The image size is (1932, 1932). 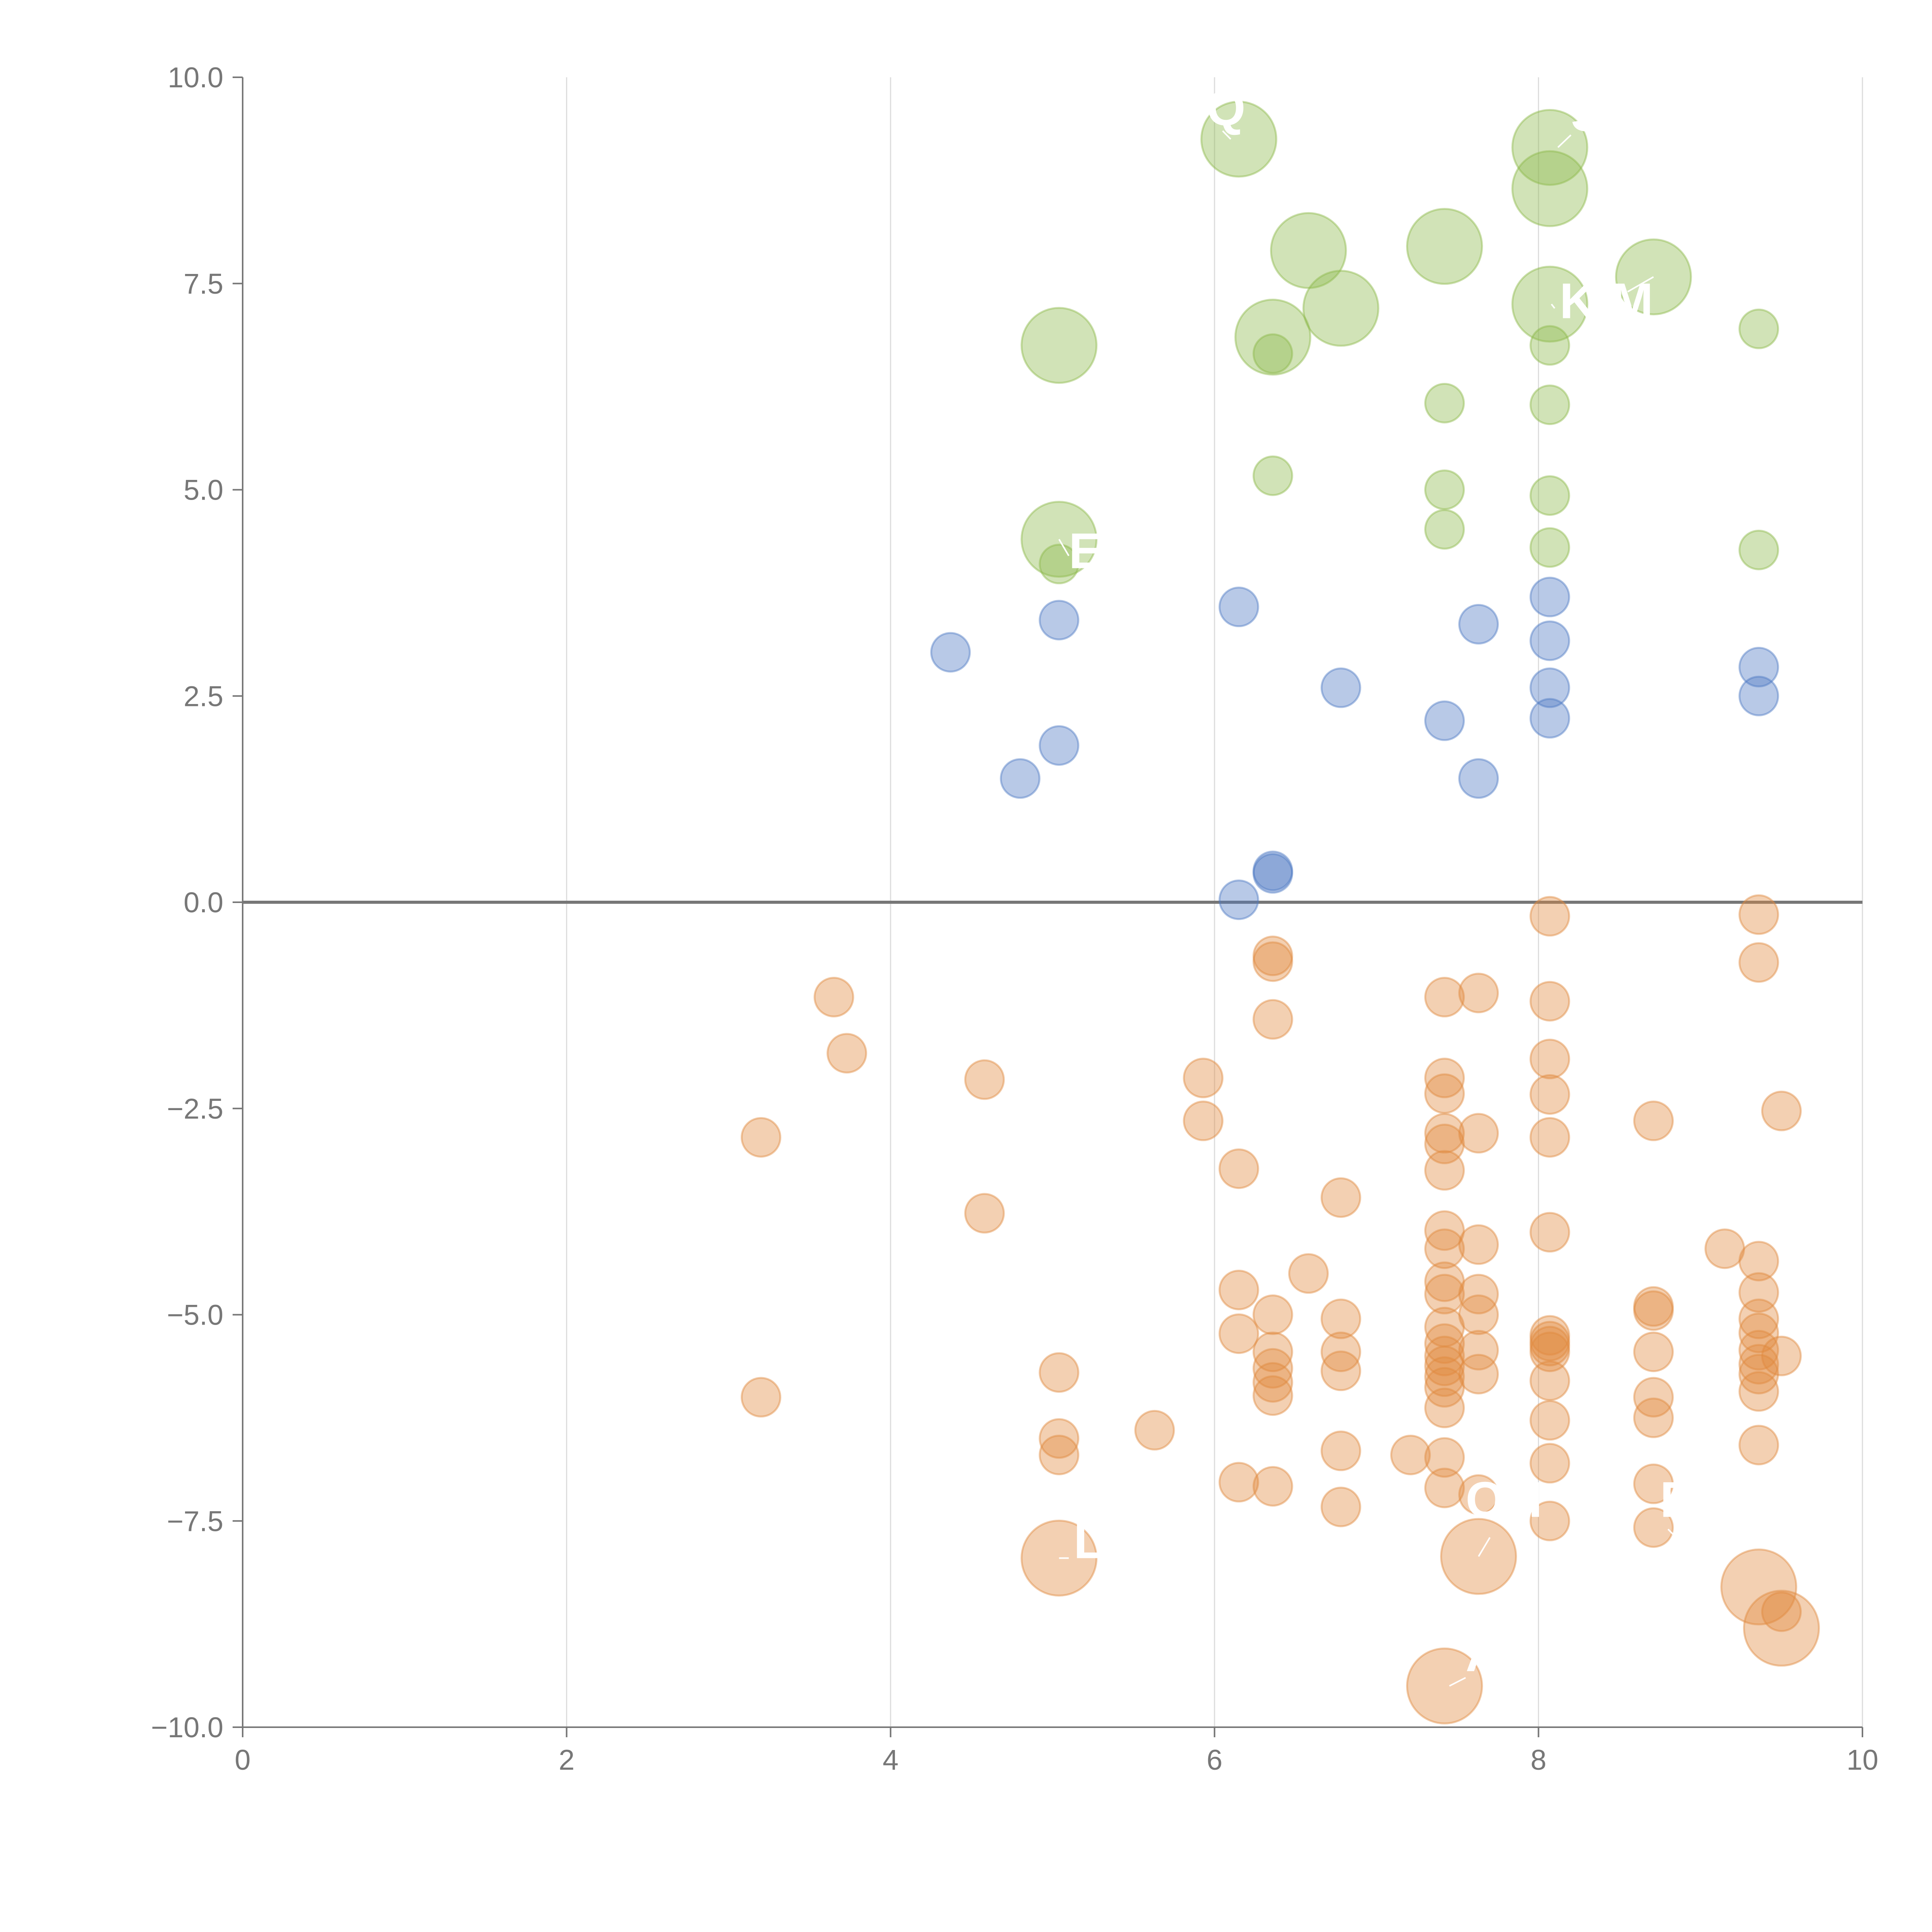 I want to click on y-tick-label: −5.0, so click(x=195, y=1315).